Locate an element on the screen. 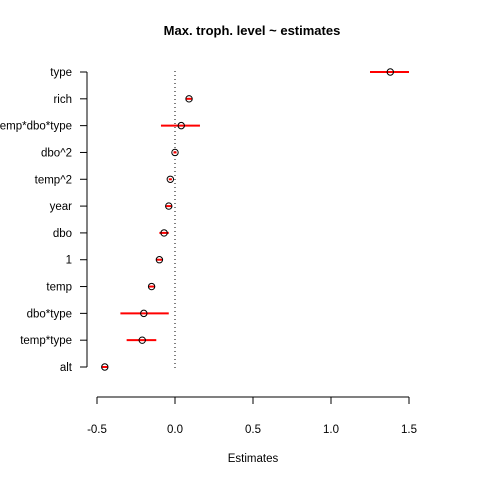 This screenshot has height=480, width=480. y-tick-label: year is located at coordinates (61, 207).